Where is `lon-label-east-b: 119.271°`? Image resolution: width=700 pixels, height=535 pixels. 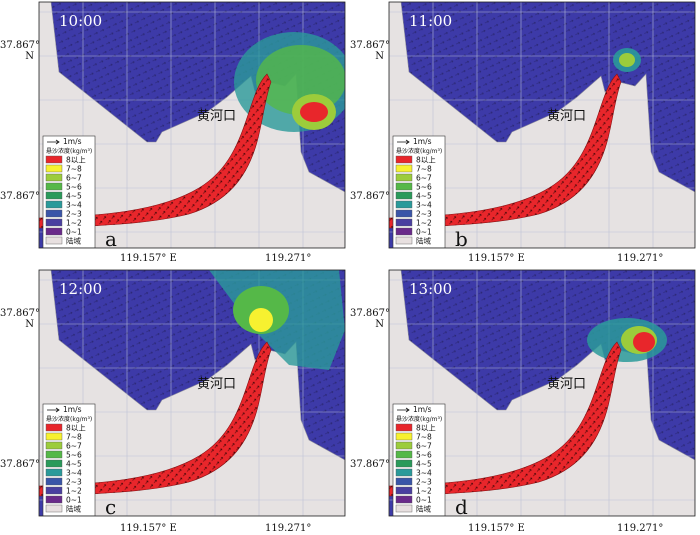 lon-label-east-b: 119.271° is located at coordinates (640, 258).